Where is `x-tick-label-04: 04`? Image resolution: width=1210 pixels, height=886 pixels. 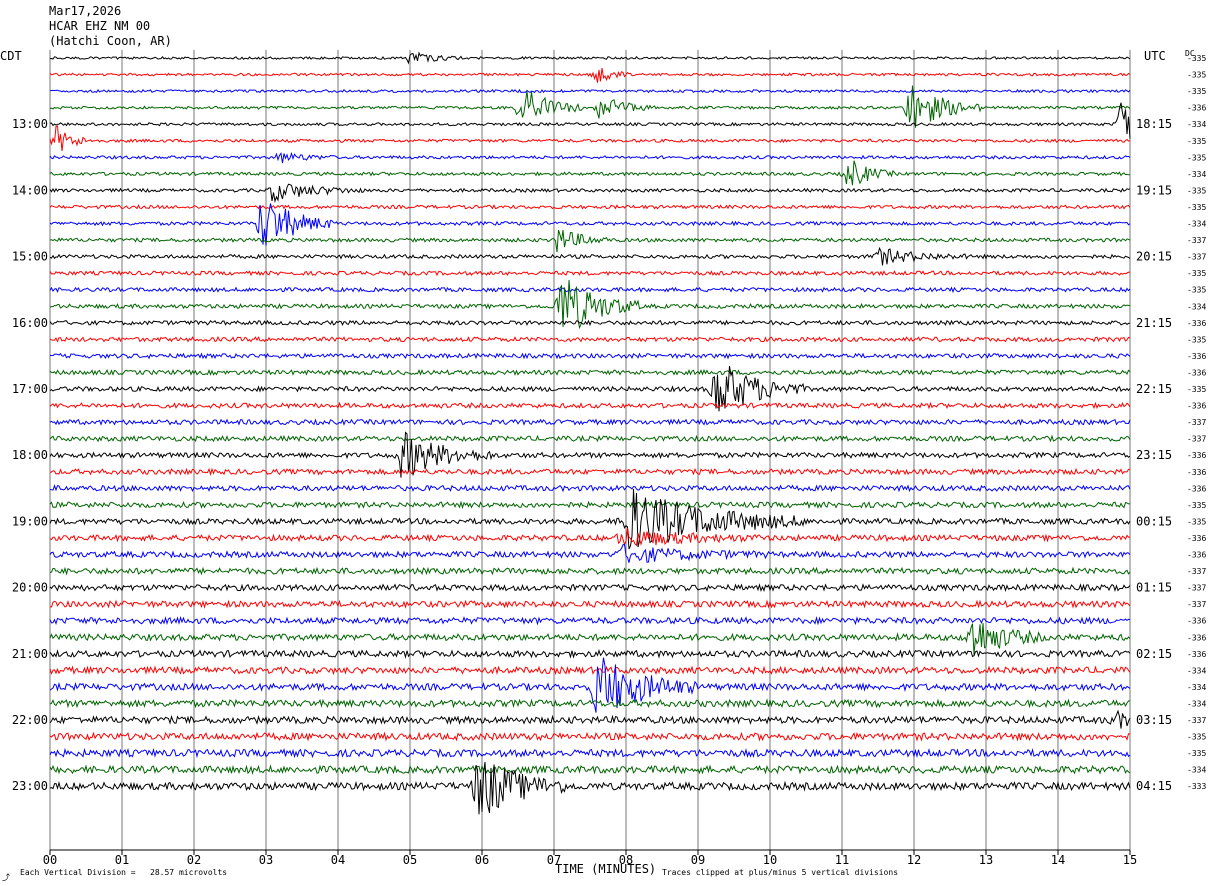
x-tick-label-04: 04 is located at coordinates (338, 860).